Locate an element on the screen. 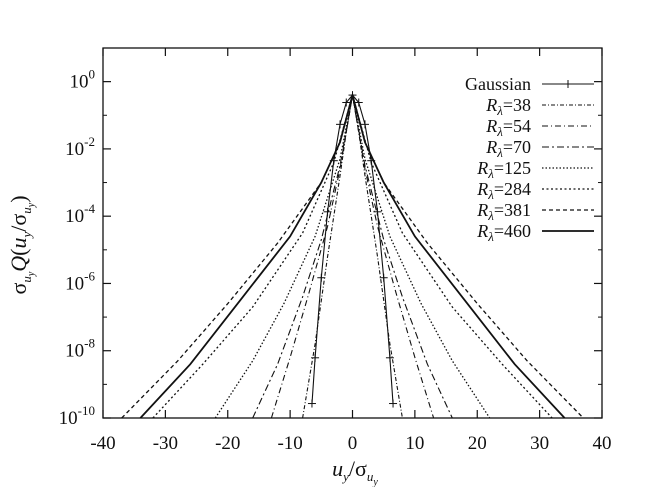 This screenshot has width=662, height=487. y-tick-label: 10⁻¹⁰ is located at coordinates (77, 416).